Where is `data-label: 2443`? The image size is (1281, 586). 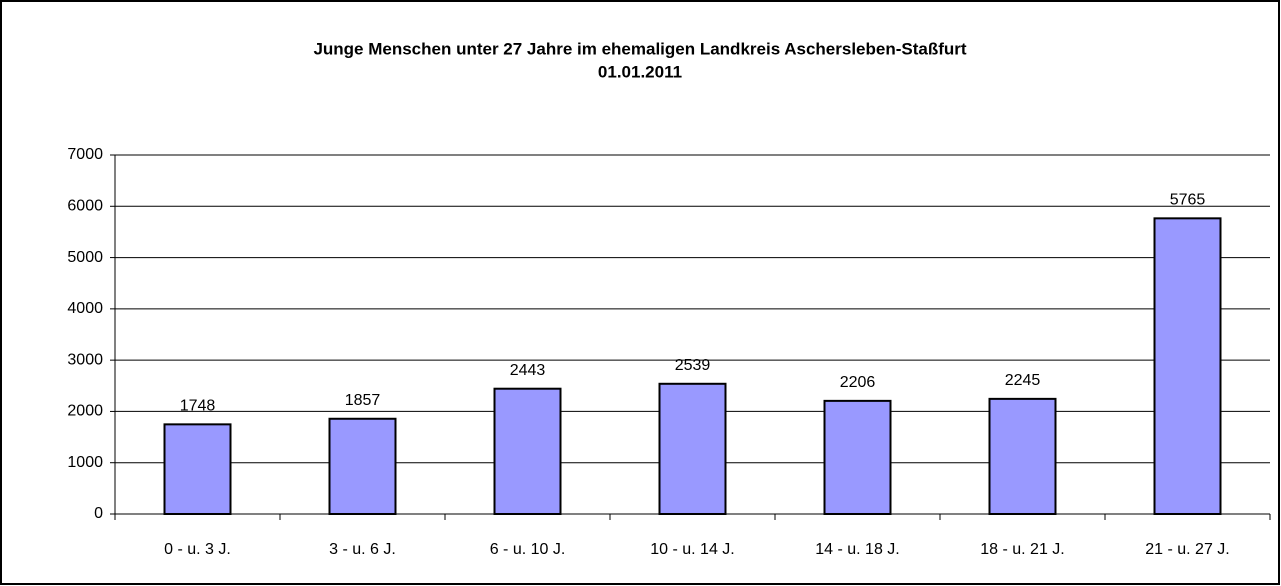
data-label: 2443 is located at coordinates (528, 370).